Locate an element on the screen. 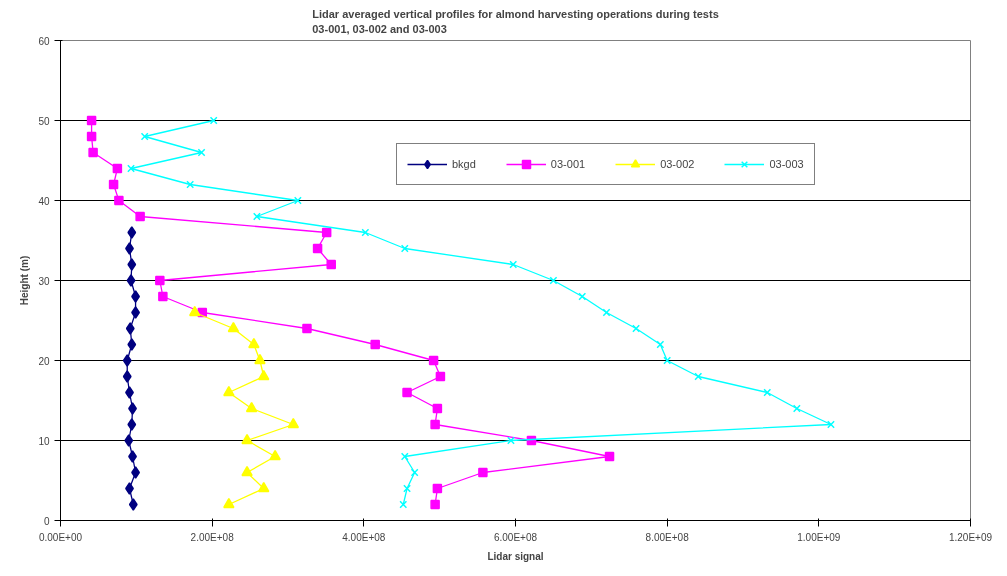 This screenshot has height=576, width=1007. x-tick-label: 1.20E+09 is located at coordinates (970, 537).